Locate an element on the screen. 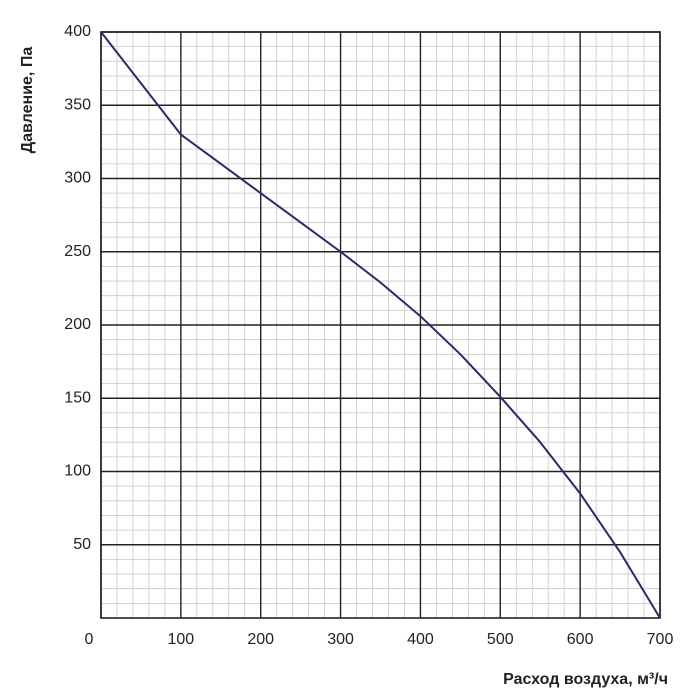 This screenshot has height=700, width=700. x-tick-label: 0 is located at coordinates (89, 639).